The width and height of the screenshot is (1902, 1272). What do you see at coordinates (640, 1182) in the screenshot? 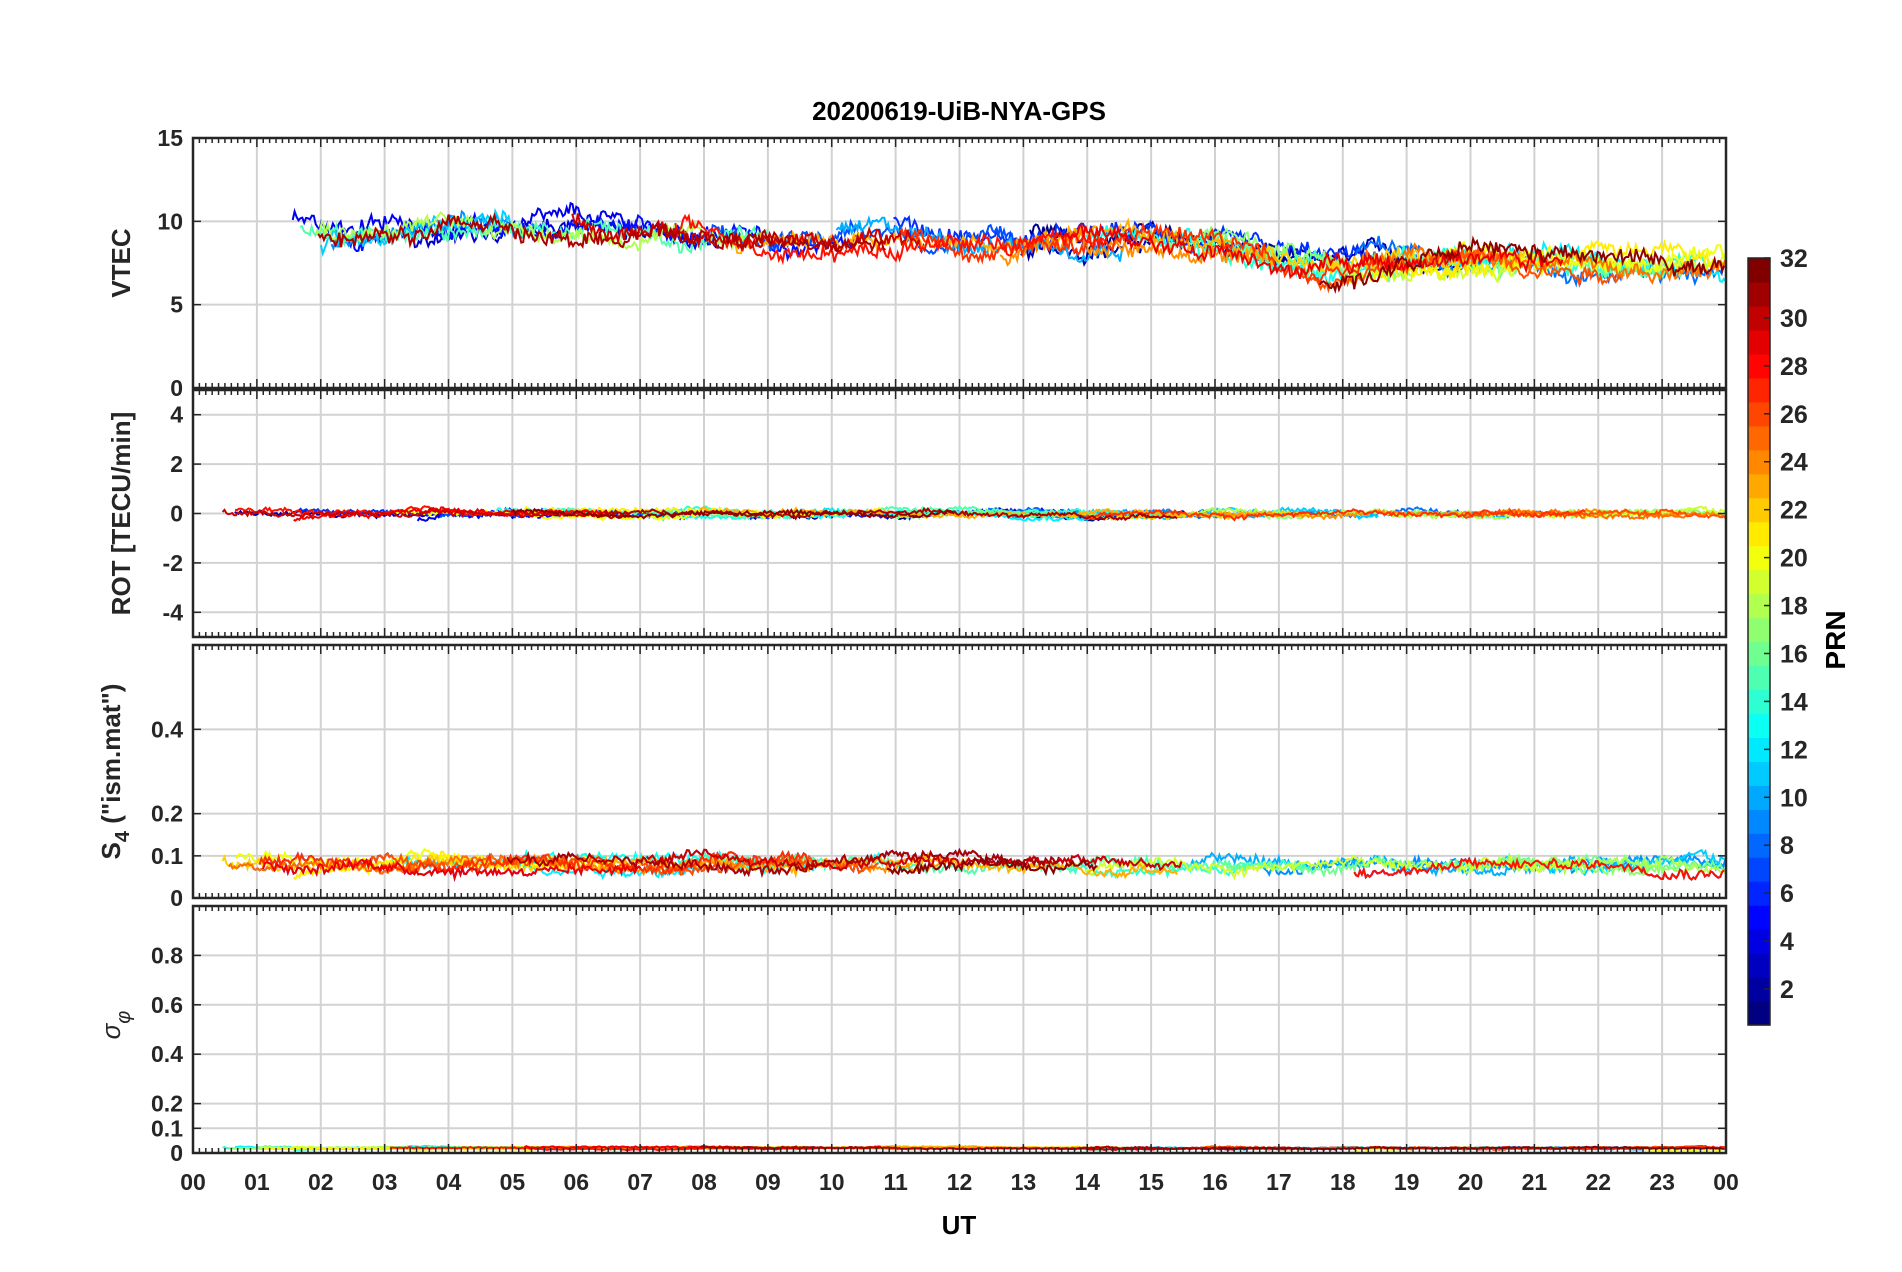
I see `x-tick-label: 07` at bounding box center [640, 1182].